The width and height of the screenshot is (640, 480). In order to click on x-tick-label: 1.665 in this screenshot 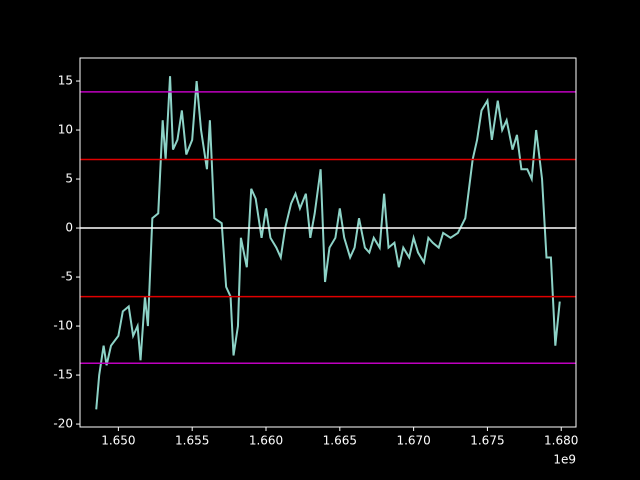, I will do `click(340, 441)`.